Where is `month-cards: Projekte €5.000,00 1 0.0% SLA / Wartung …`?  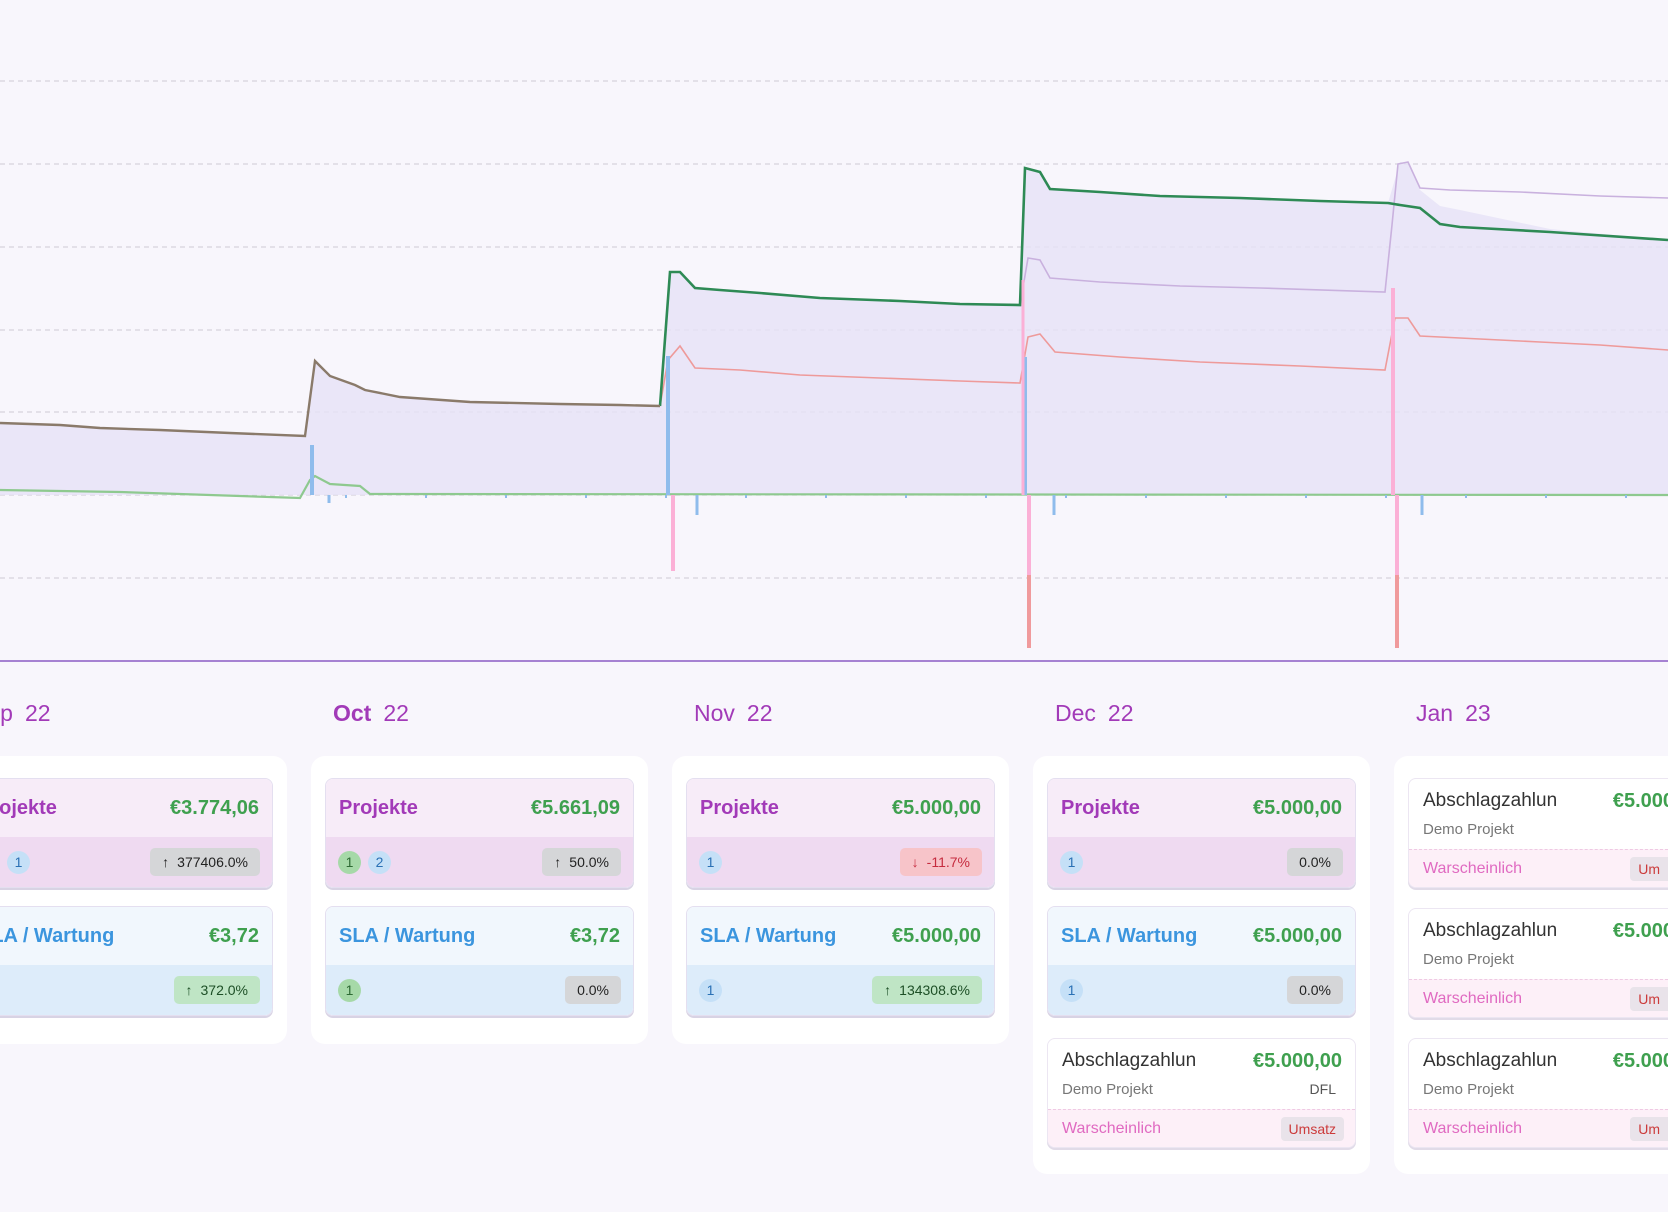 month-cards: Projekte €5.000,00 1 0.0% SLA / Wartung … is located at coordinates (1201, 965).